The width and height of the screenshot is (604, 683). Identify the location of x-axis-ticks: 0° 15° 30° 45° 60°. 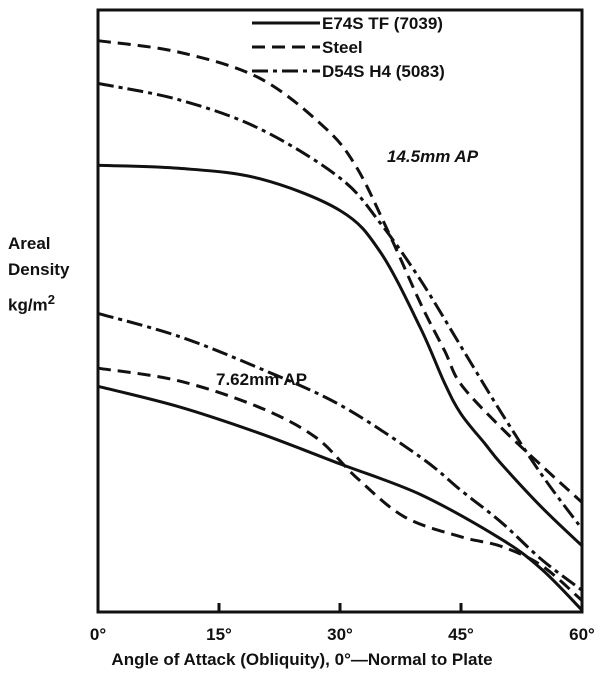
(342, 623).